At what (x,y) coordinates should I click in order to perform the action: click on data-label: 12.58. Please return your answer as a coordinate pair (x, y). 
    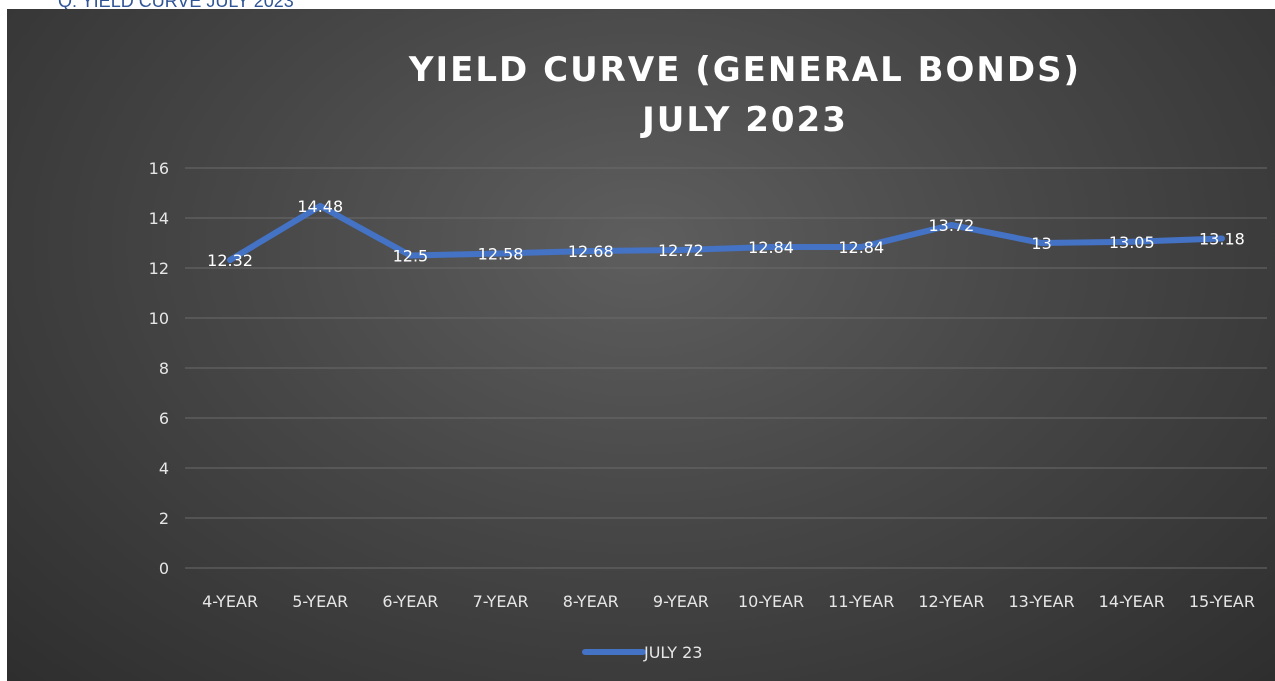
    Looking at the image, I should click on (501, 254).